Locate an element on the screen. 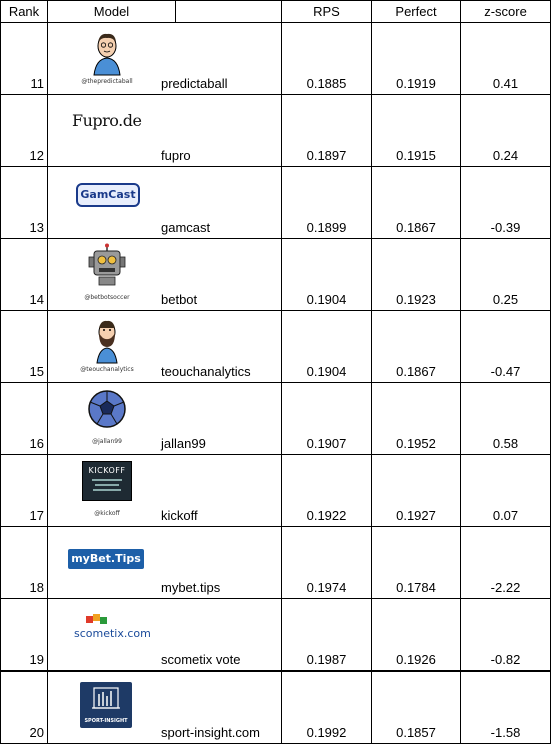 Image resolution: width=551 pixels, height=744 pixels. header-perfect: Perfect is located at coordinates (416, 11).